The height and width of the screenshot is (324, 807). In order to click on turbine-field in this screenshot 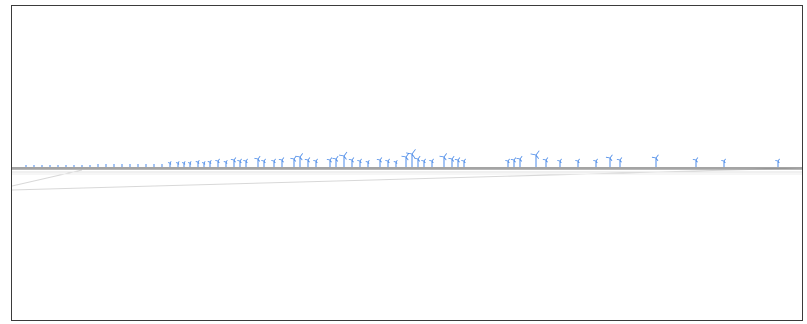, I will do `click(402, 158)`.